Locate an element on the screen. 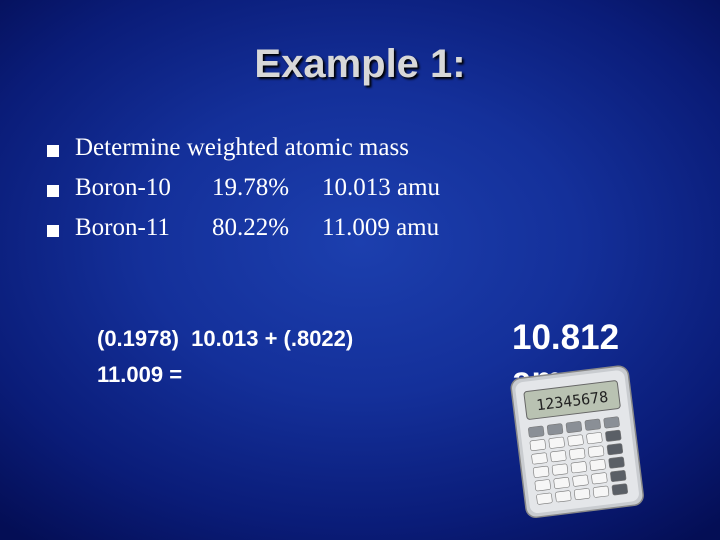 This screenshot has height=540, width=720. calculator: 12345678 is located at coordinates (577, 442).